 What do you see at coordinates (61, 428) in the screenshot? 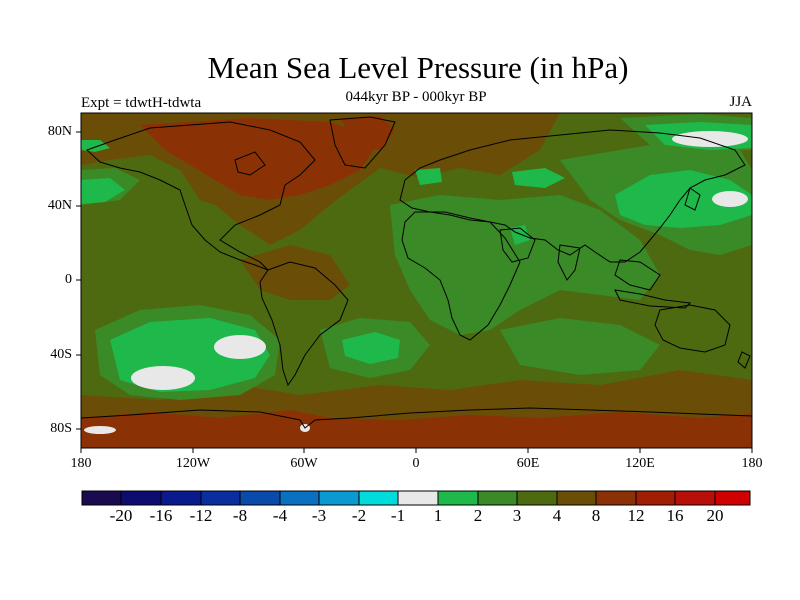
I see `lat-label-80s: 80S` at bounding box center [61, 428].